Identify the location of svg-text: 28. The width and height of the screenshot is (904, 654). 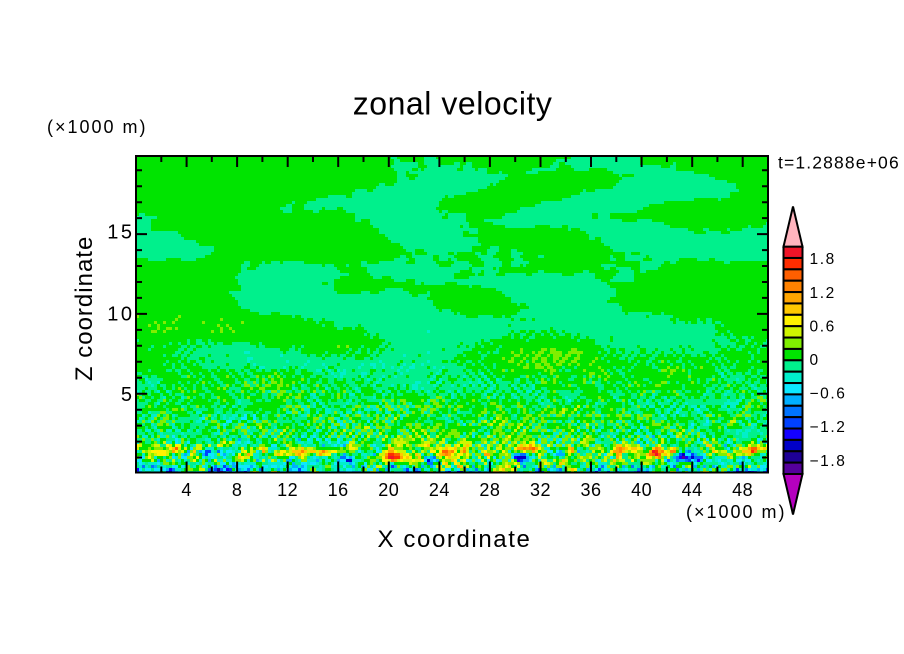
(489, 490).